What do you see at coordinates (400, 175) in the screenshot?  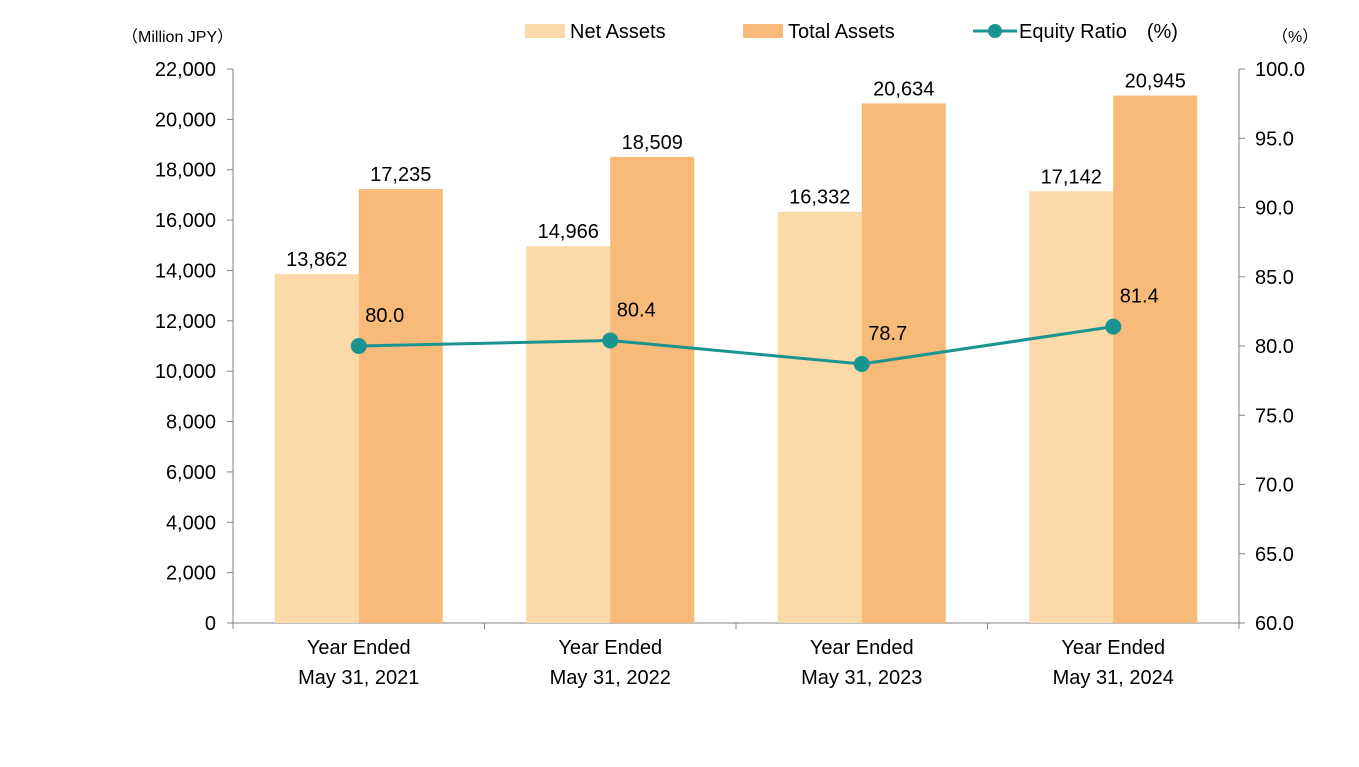 I see `total-assets-value-label: 17,235` at bounding box center [400, 175].